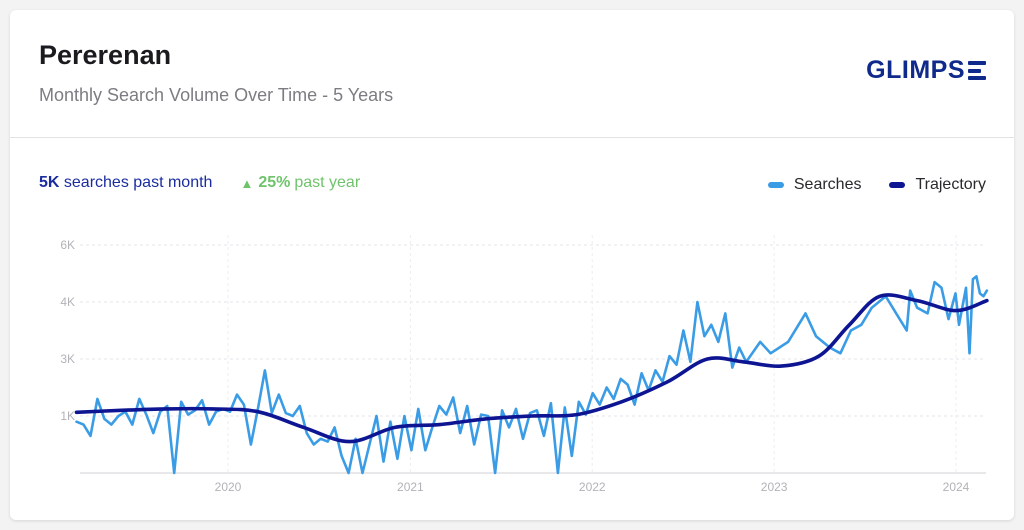 The height and width of the screenshot is (530, 1024). Describe the element at coordinates (67, 359) in the screenshot. I see `y-tick-label: 3K` at that location.